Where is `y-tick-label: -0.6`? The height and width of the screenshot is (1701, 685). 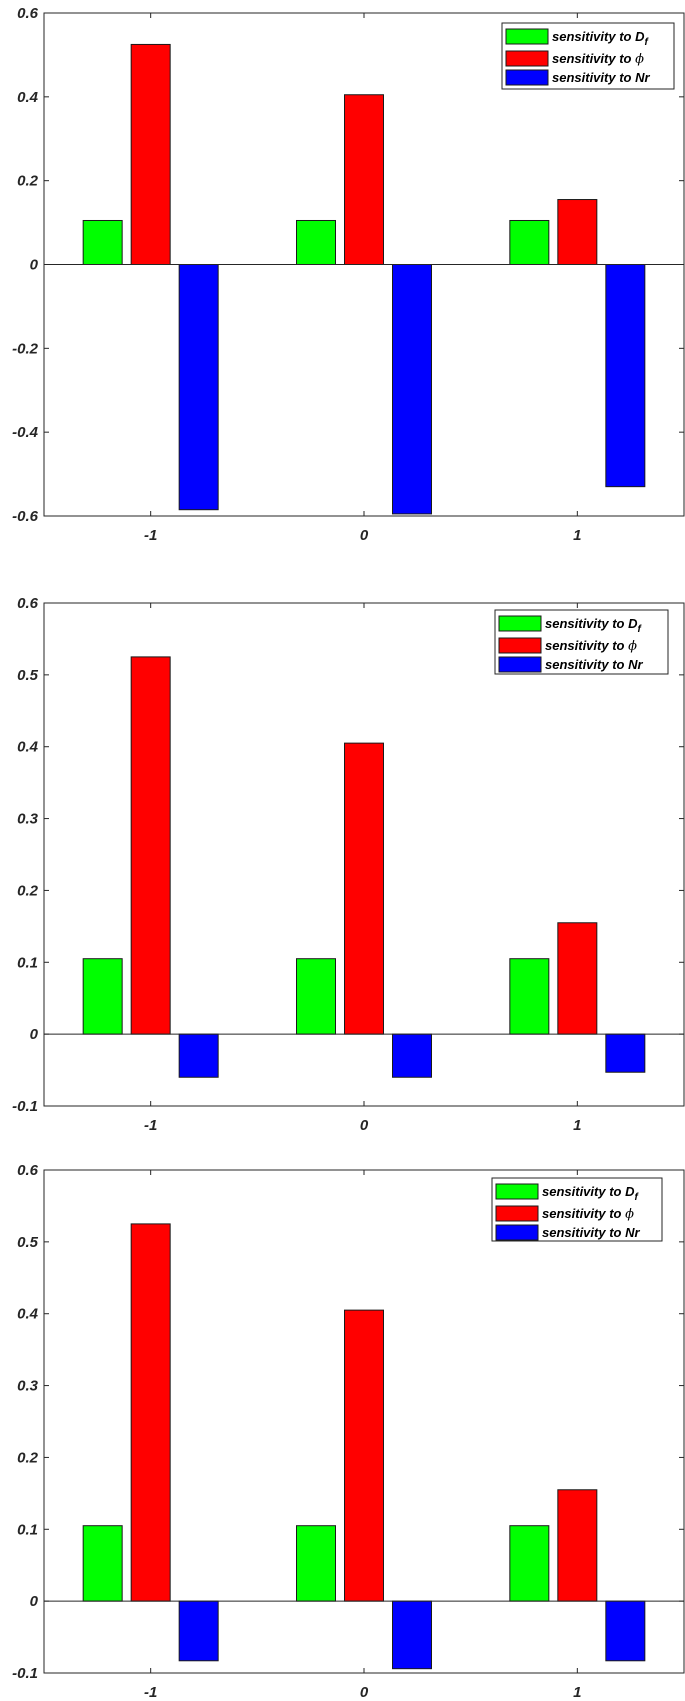
y-tick-label: -0.6 is located at coordinates (25, 516).